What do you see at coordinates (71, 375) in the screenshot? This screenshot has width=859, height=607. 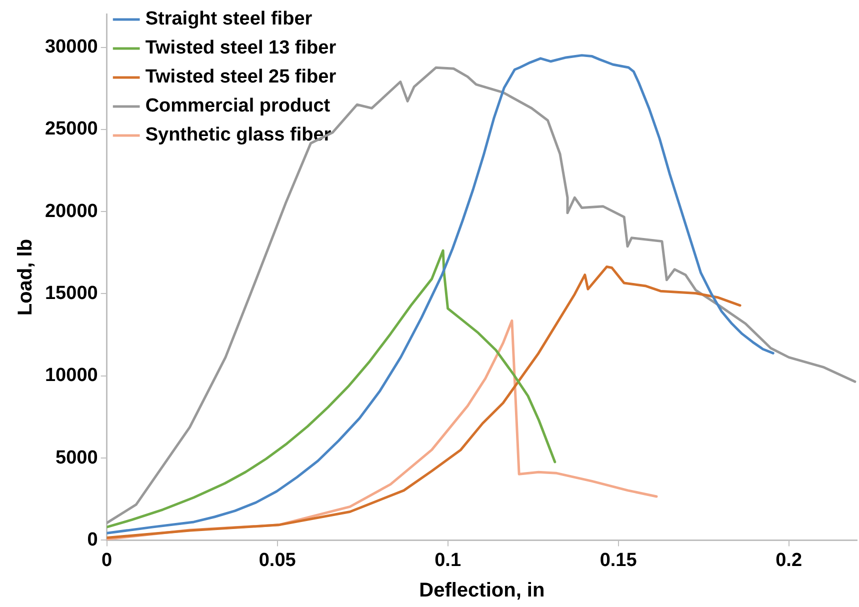 I see `y-tick-label: 10000` at bounding box center [71, 375].